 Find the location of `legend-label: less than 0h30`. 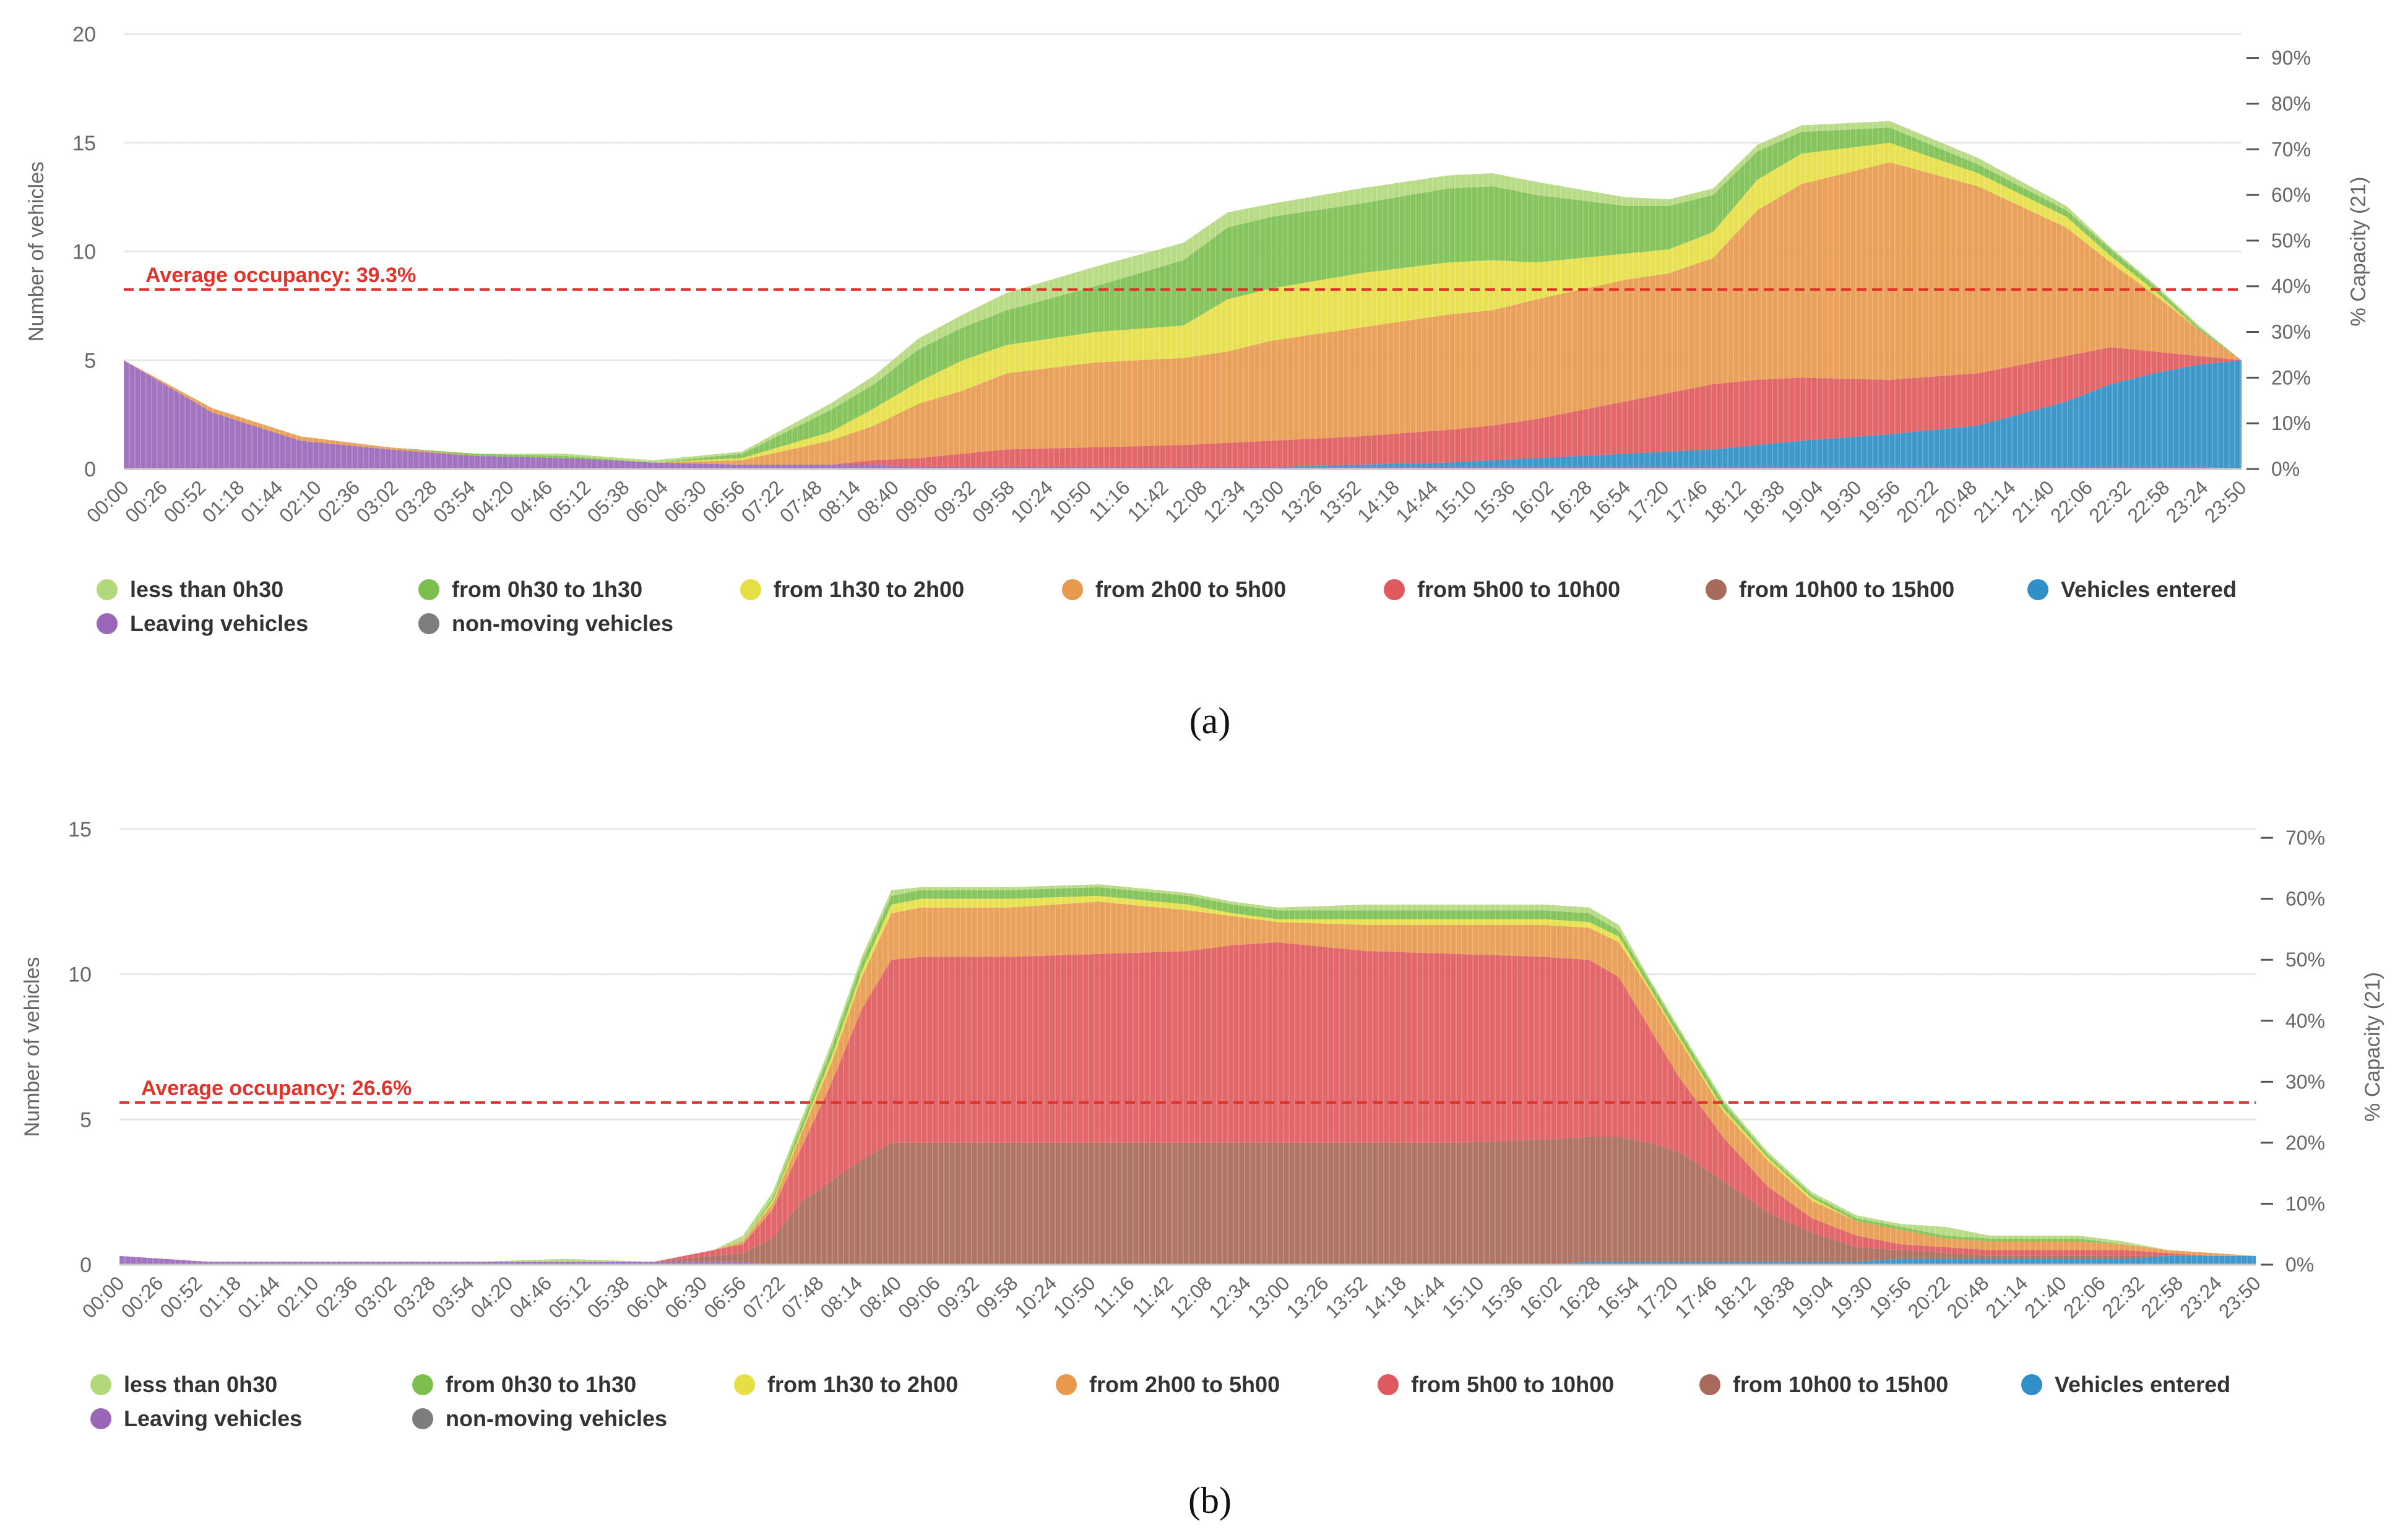

legend-label: less than 0h30 is located at coordinates (200, 1385).